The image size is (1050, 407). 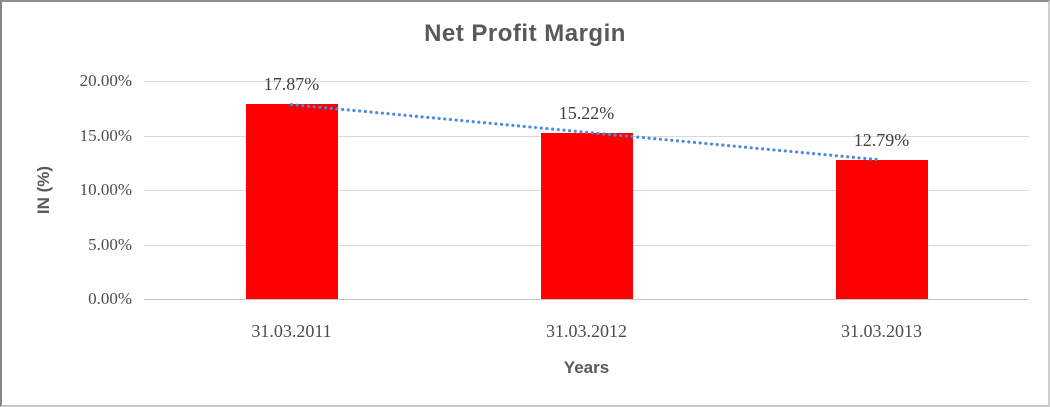 I want to click on data-label: 12.79%, so click(x=881, y=139).